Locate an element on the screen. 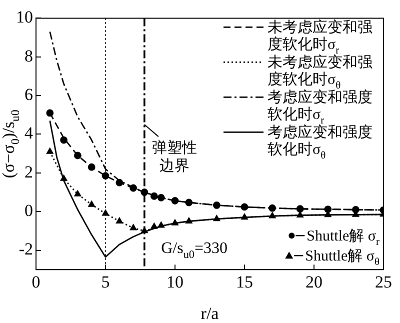 The width and height of the screenshot is (400, 323). y-tick-label: 0 is located at coordinates (28, 210).